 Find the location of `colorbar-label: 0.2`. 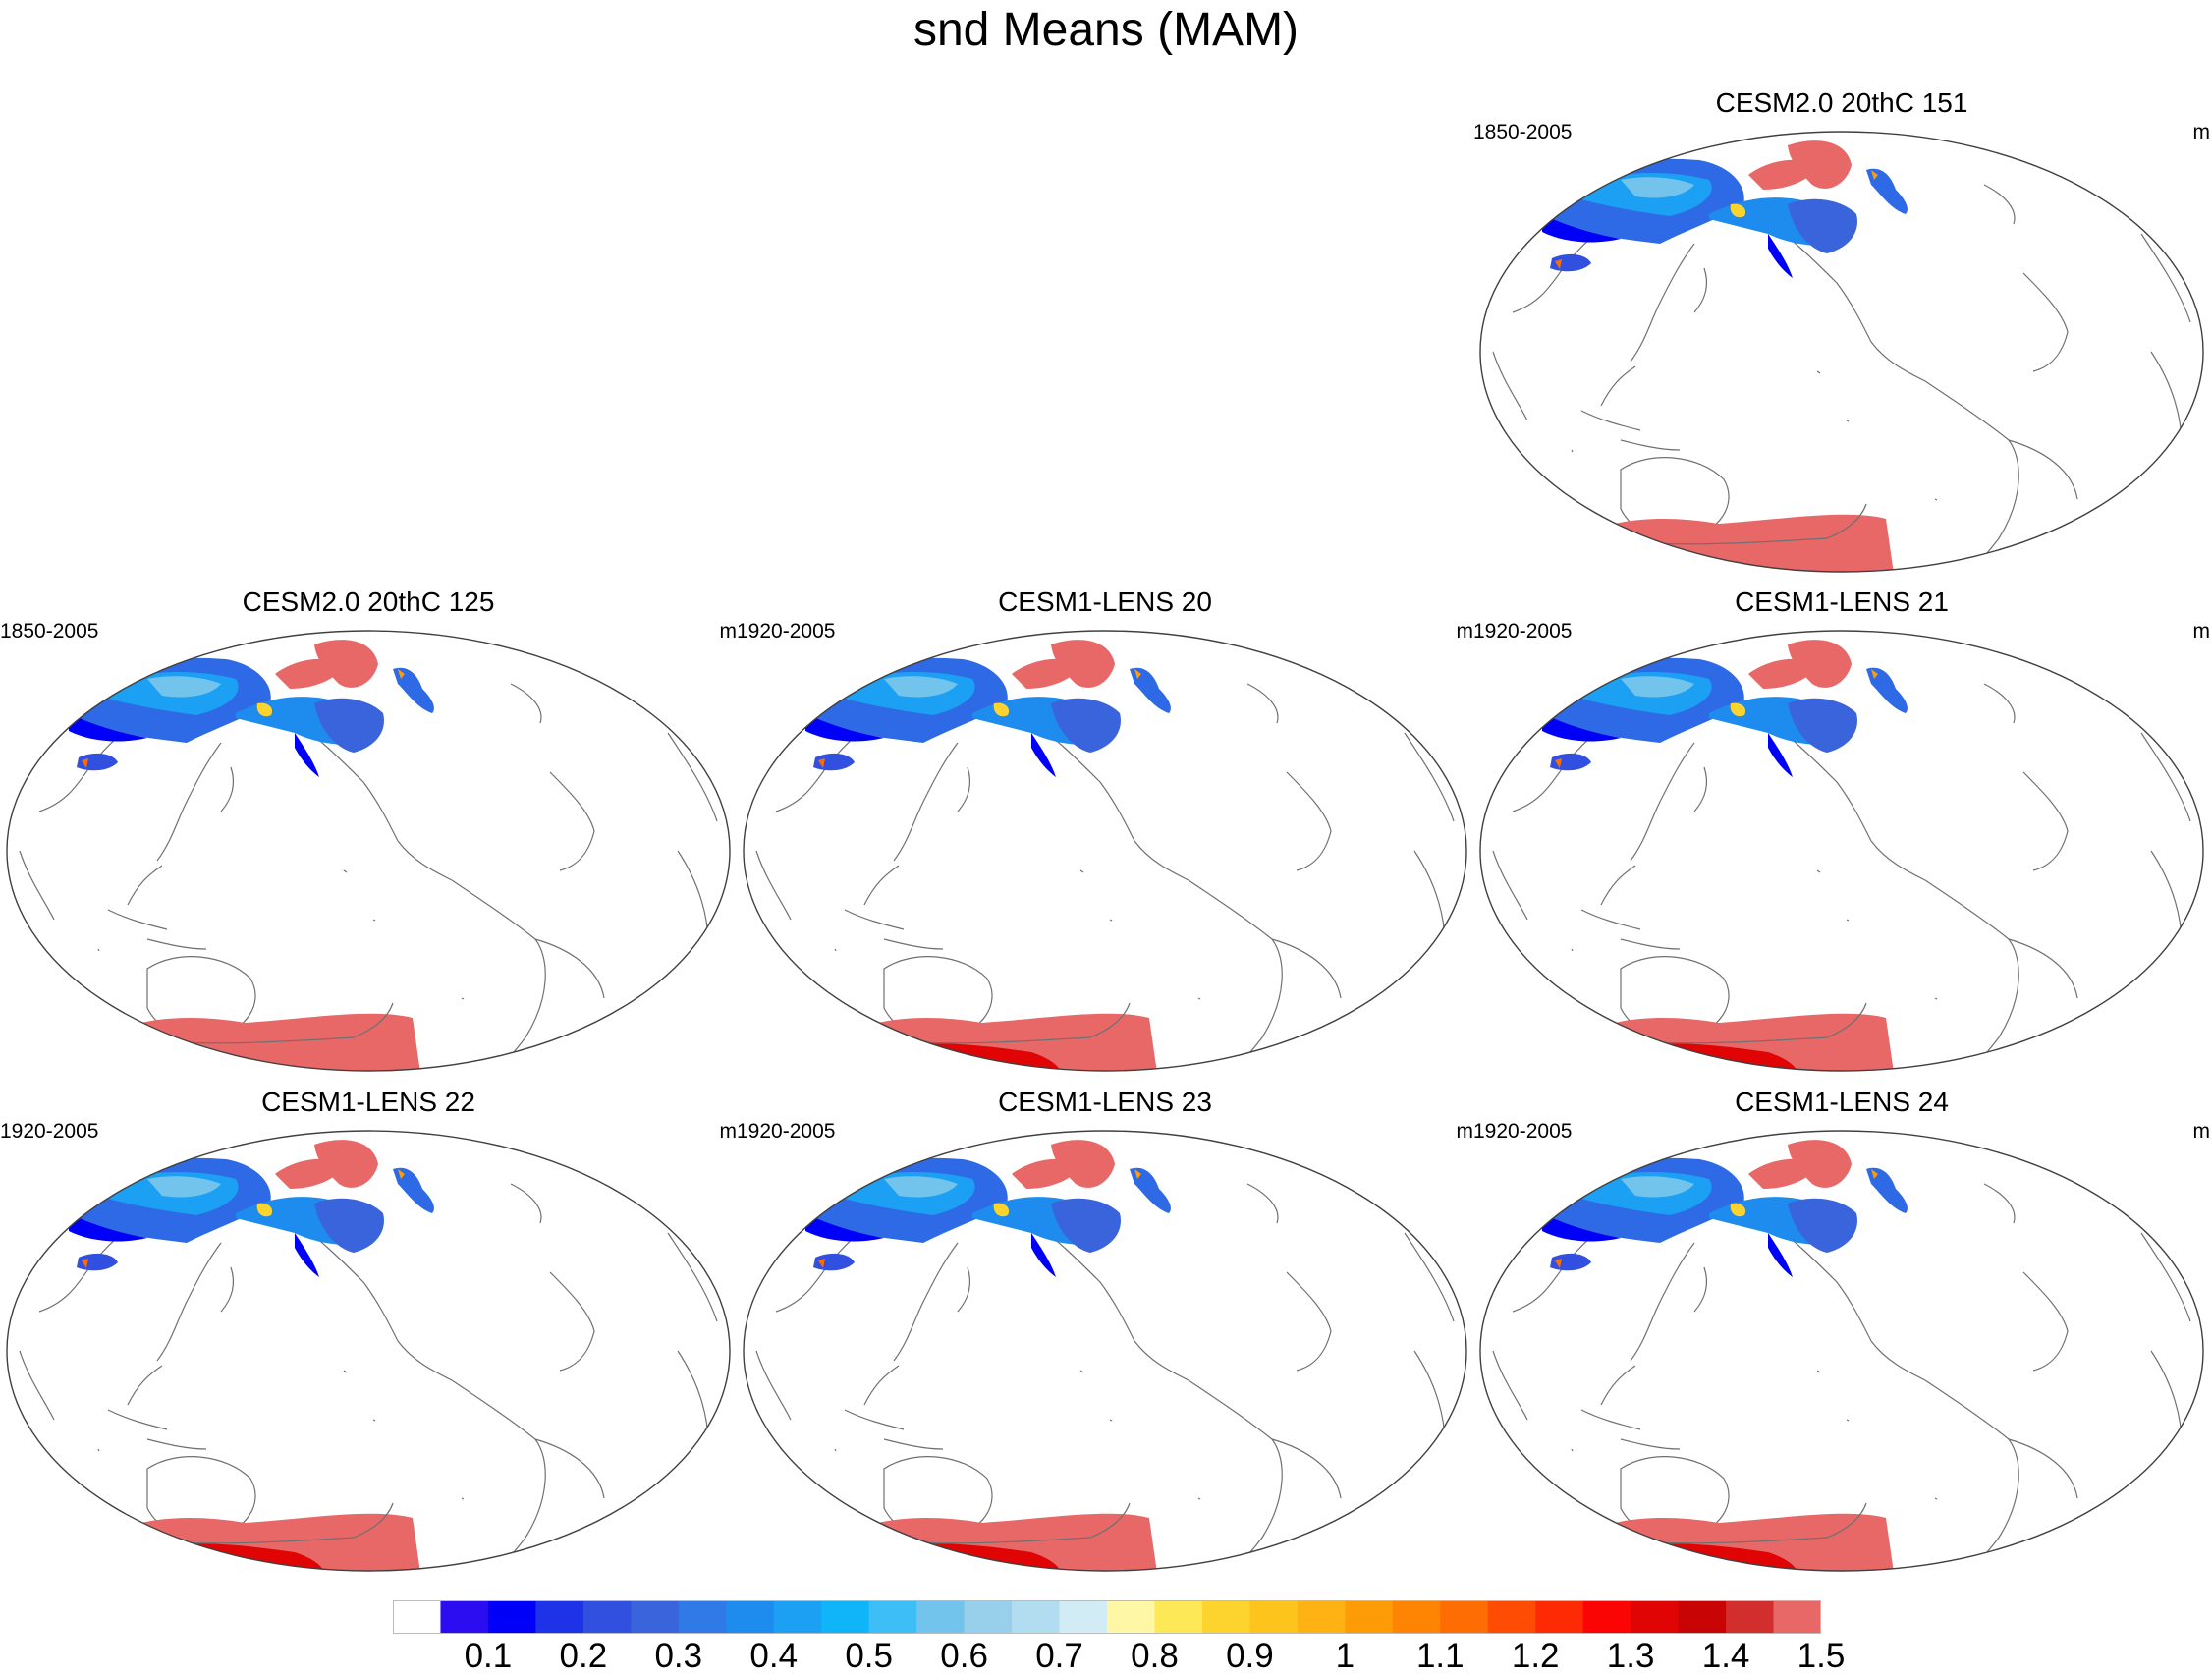

colorbar-label: 0.2 is located at coordinates (583, 1656).